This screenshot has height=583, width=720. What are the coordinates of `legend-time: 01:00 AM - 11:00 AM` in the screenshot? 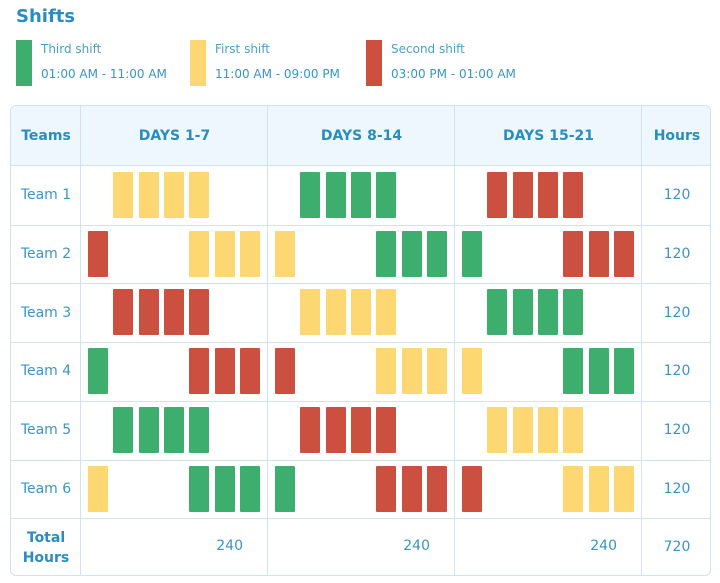 It's located at (104, 74).